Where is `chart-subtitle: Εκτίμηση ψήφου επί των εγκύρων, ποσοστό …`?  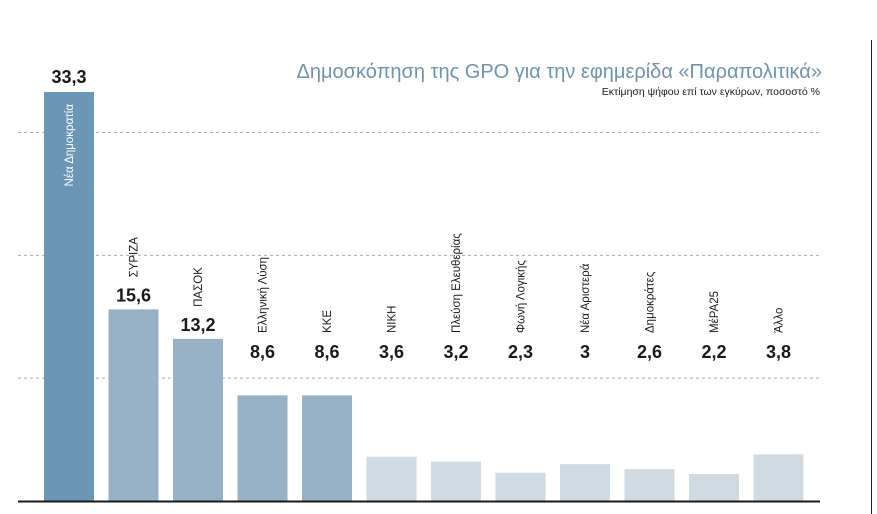 chart-subtitle: Εκτίμηση ψήφου επί των εγκύρων, ποσοστό … is located at coordinates (711, 92).